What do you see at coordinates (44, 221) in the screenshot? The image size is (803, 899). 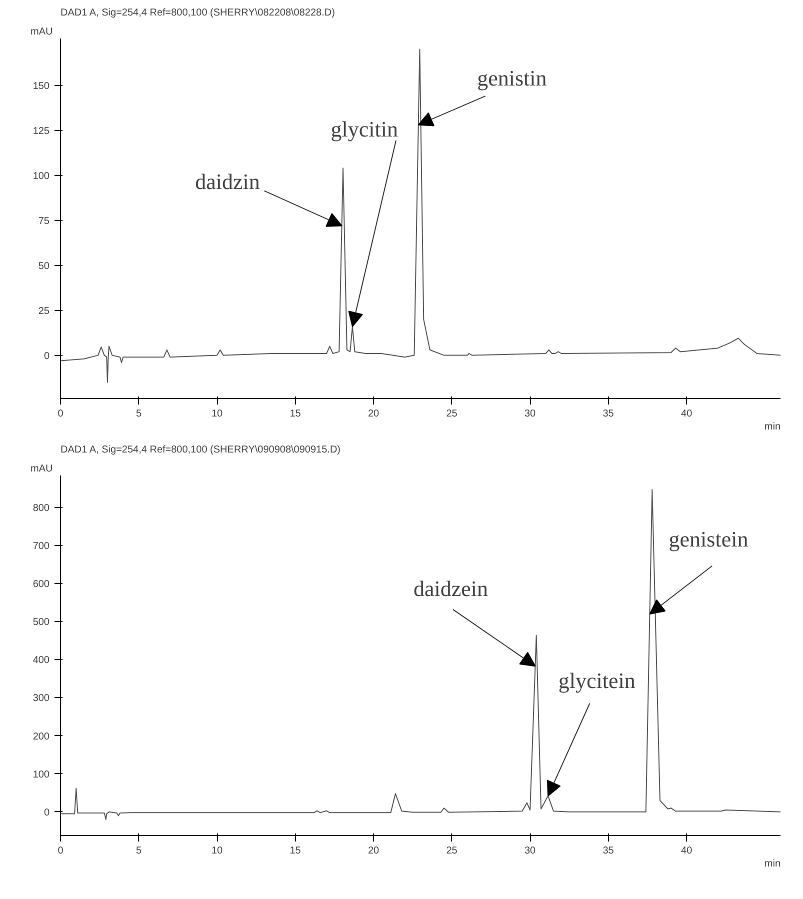 I see `y-tick-label: 75` at bounding box center [44, 221].